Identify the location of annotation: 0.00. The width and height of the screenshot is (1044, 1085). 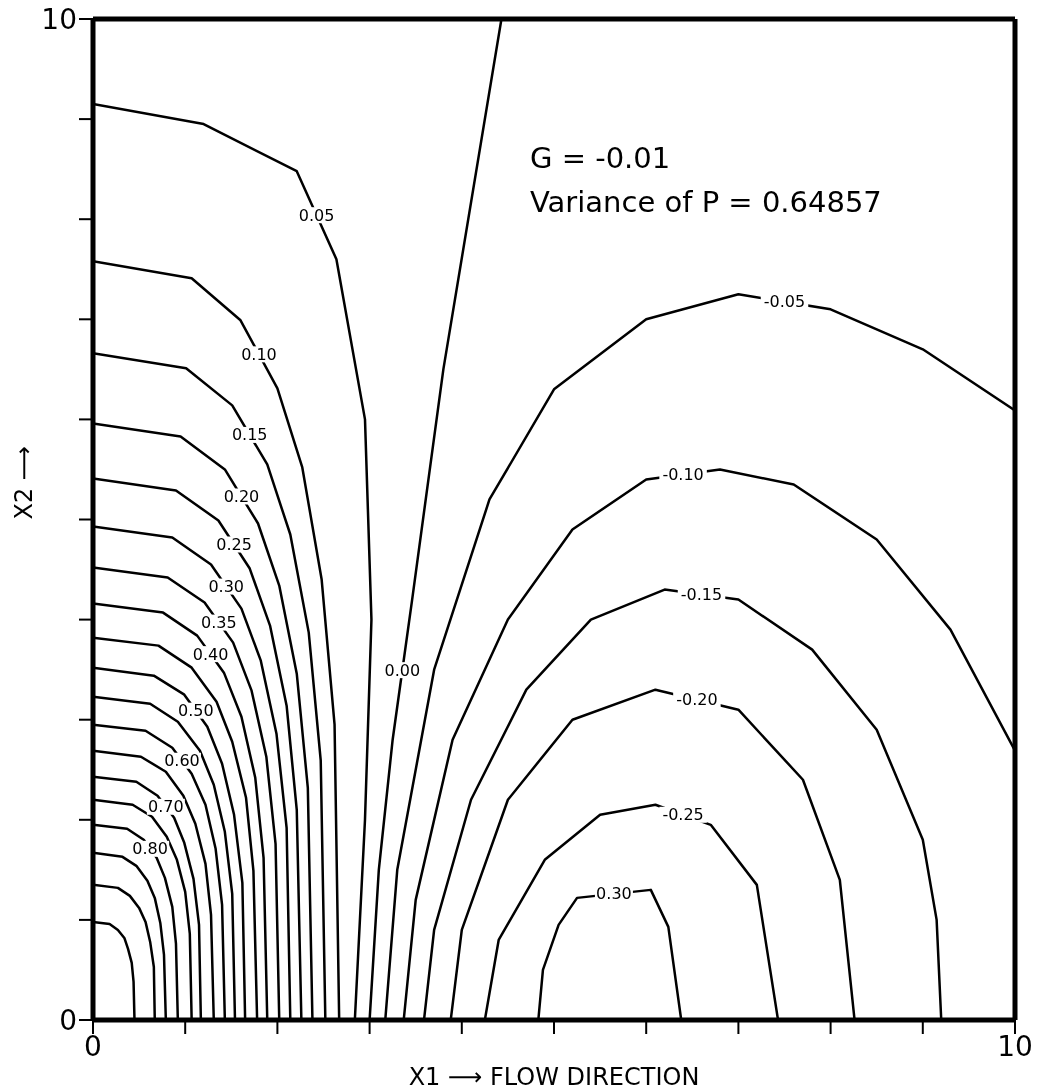
(402, 670).